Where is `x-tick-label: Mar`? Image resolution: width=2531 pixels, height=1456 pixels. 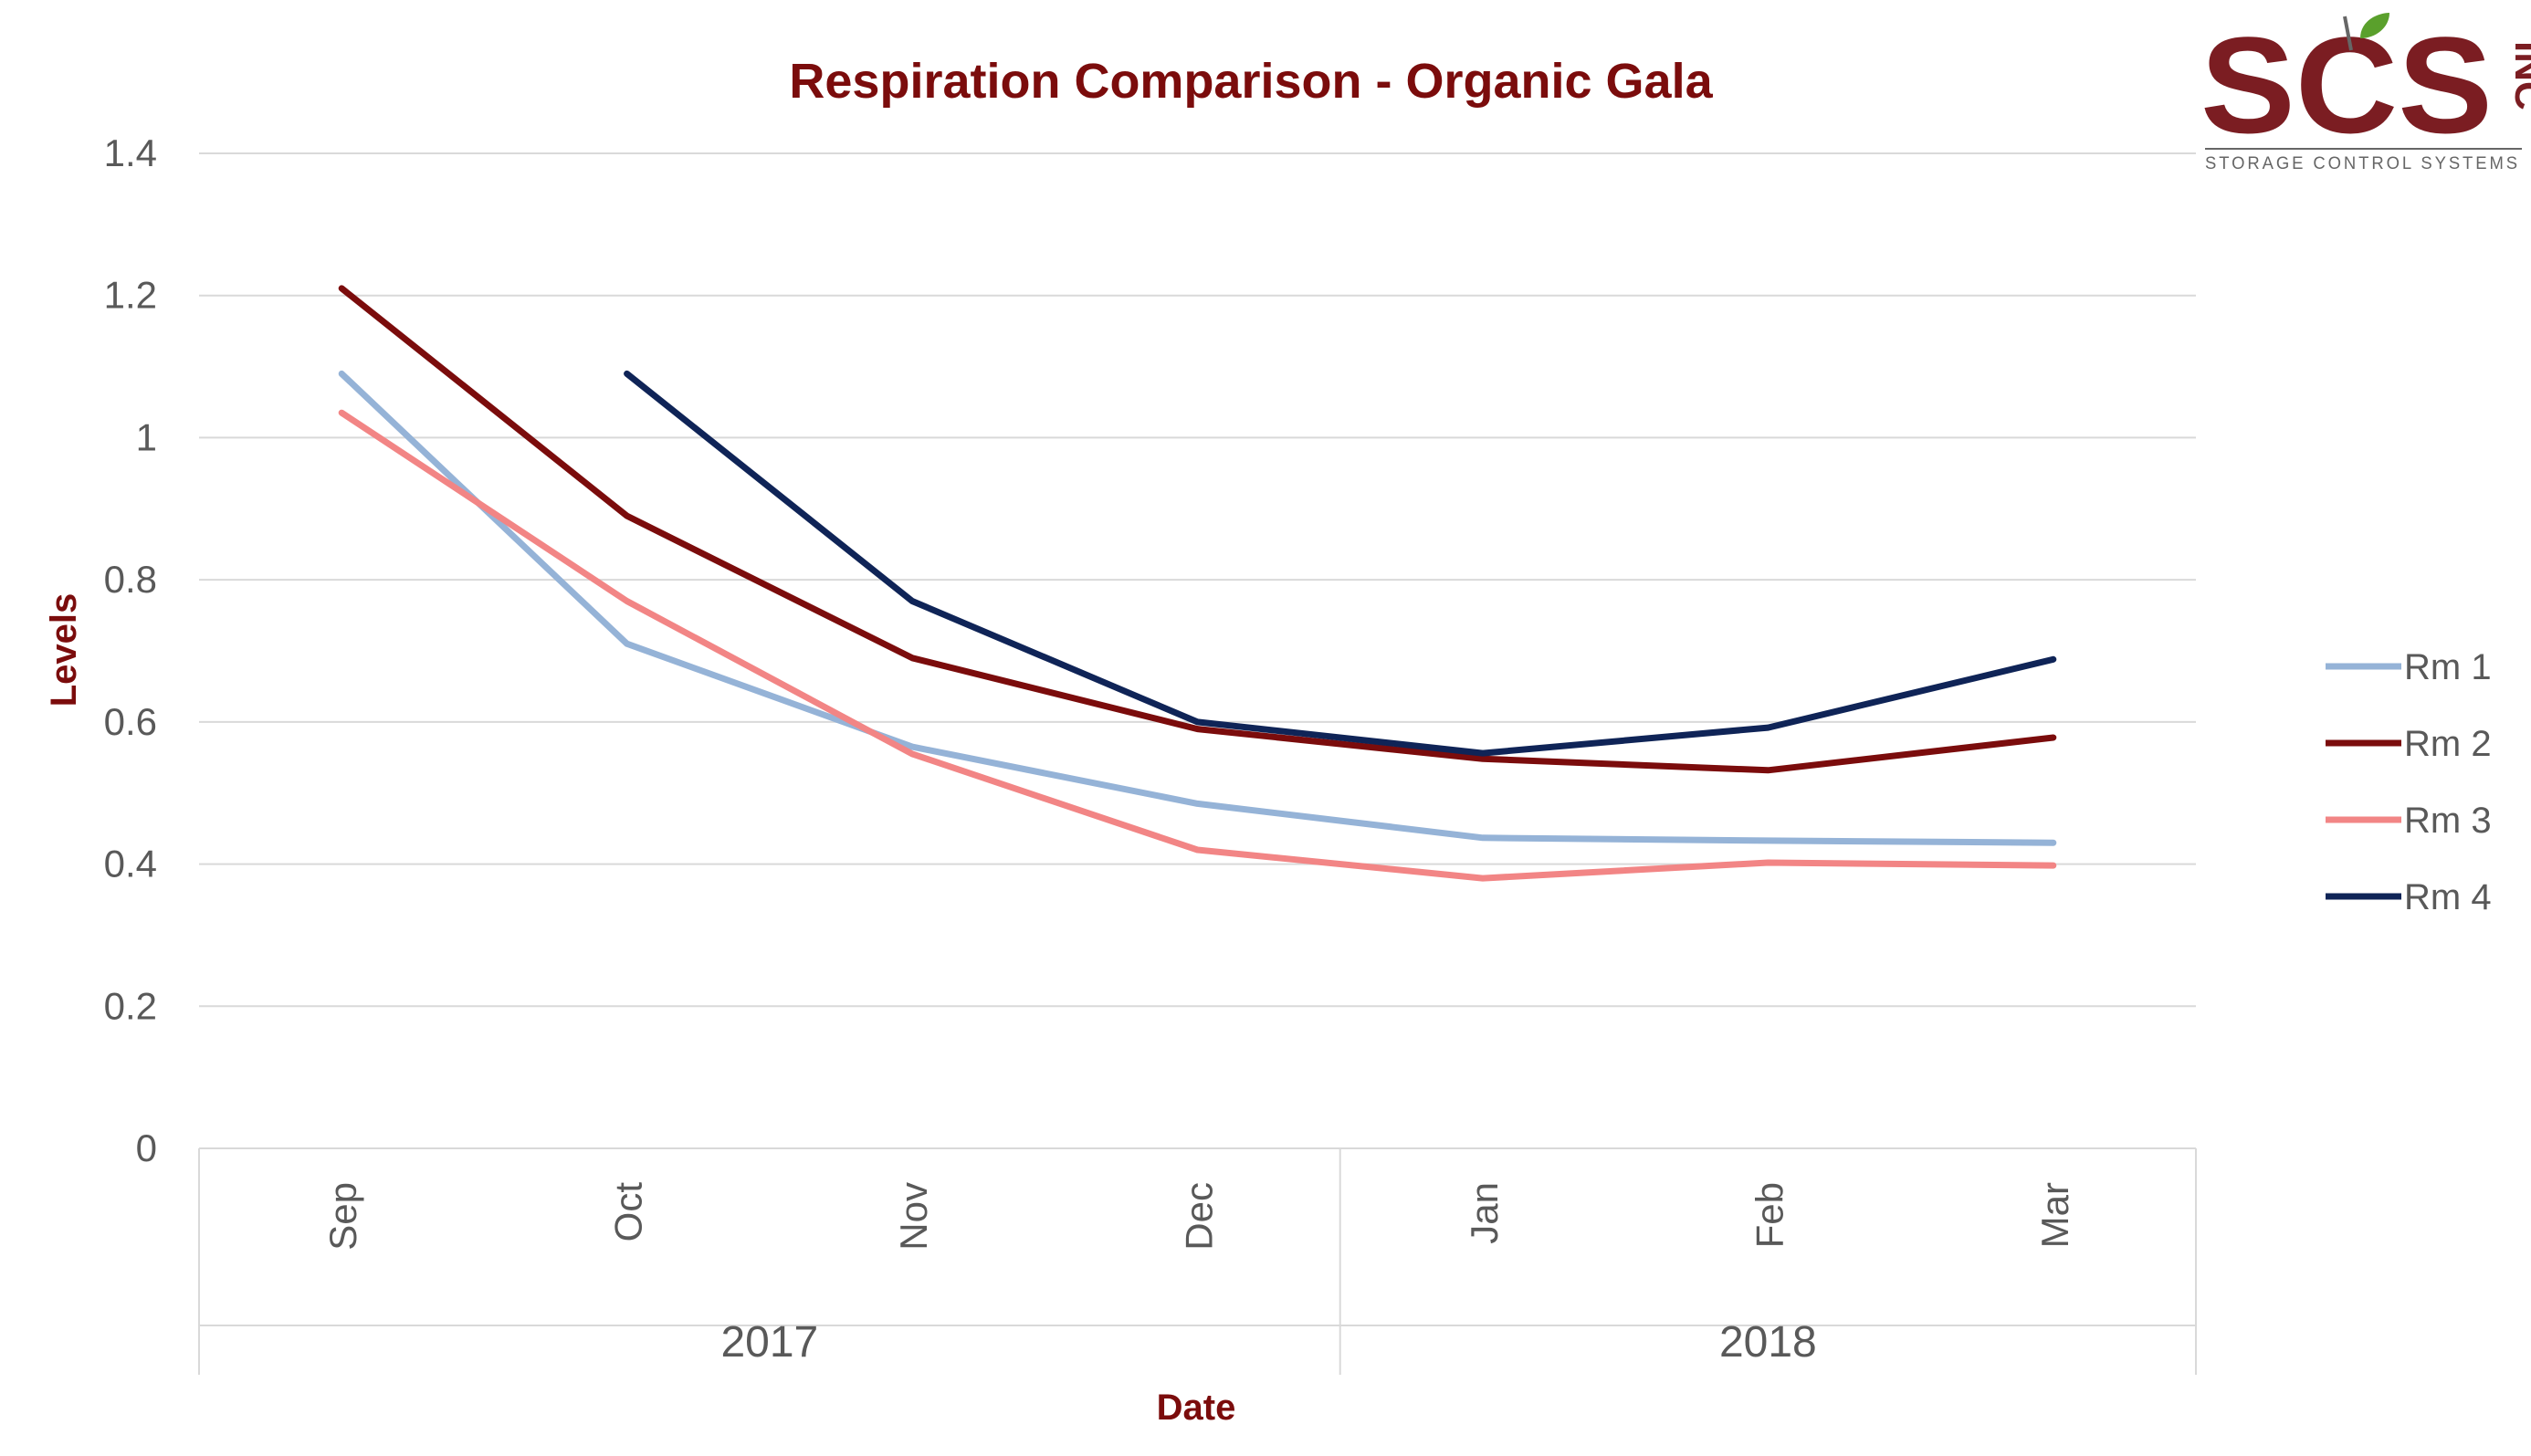 x-tick-label: Mar is located at coordinates (2054, 1215).